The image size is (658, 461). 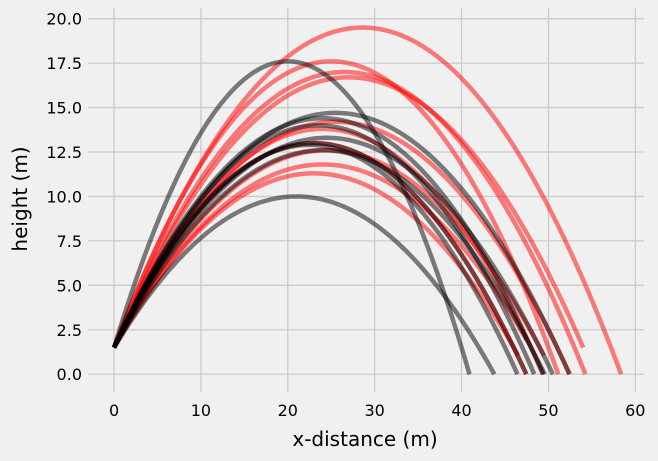 I want to click on x-tick-label: 30, so click(x=375, y=410).